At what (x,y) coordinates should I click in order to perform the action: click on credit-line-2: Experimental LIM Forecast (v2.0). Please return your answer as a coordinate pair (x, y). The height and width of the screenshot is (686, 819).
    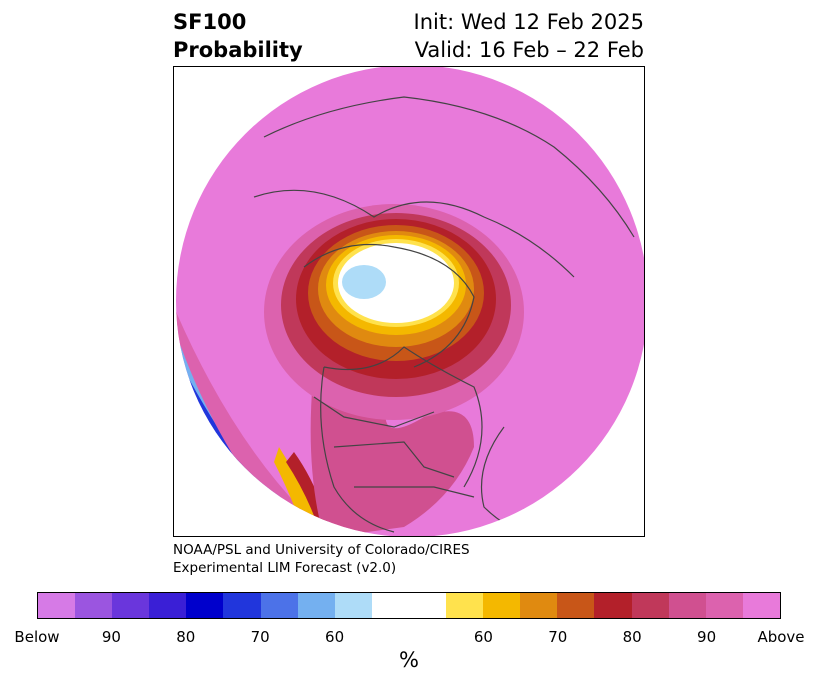
    Looking at the image, I should click on (285, 568).